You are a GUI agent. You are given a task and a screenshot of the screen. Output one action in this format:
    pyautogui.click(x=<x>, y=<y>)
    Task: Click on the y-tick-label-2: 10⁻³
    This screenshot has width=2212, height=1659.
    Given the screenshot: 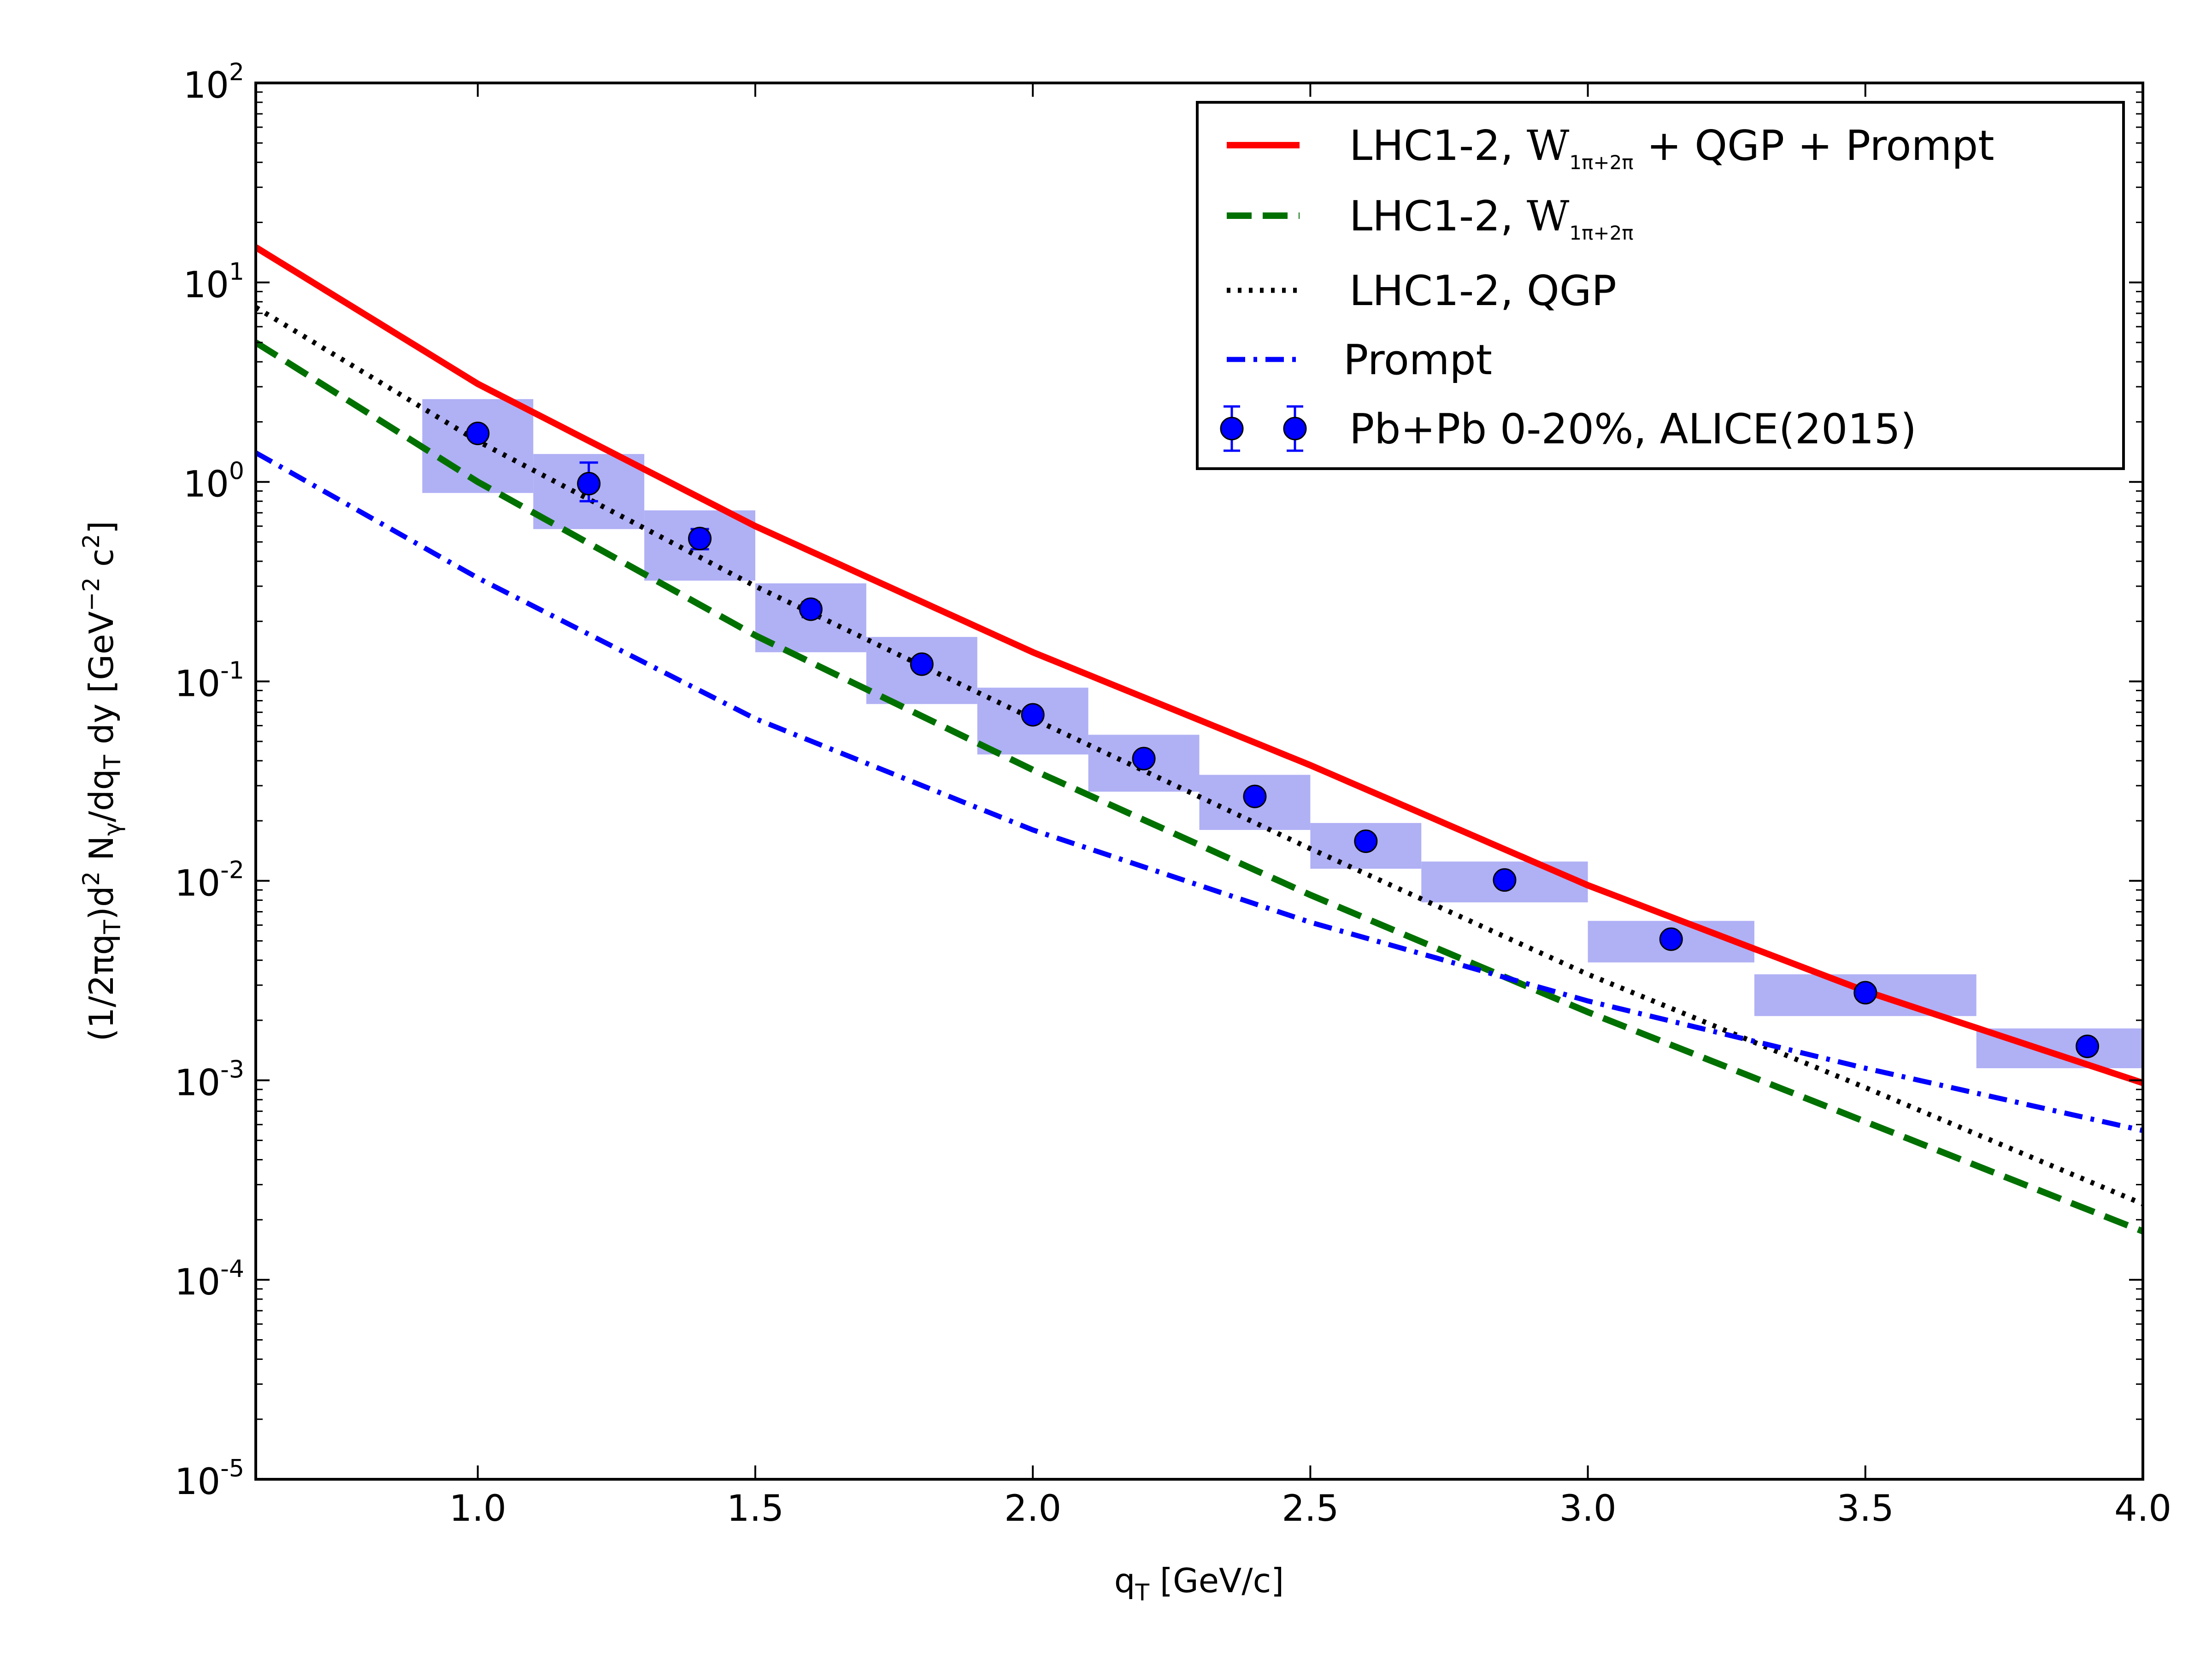 What is the action you would take?
    pyautogui.click(x=209, y=1080)
    